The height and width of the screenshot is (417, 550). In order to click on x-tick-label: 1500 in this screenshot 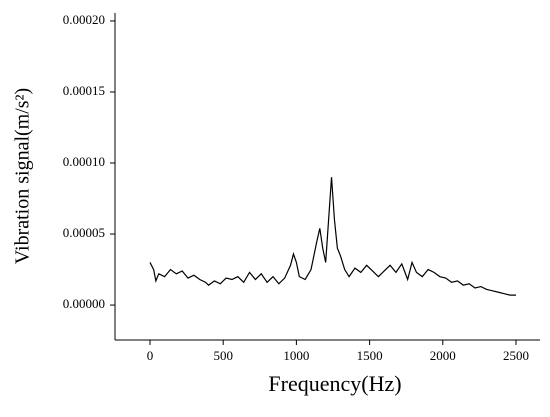, I will do `click(370, 355)`.